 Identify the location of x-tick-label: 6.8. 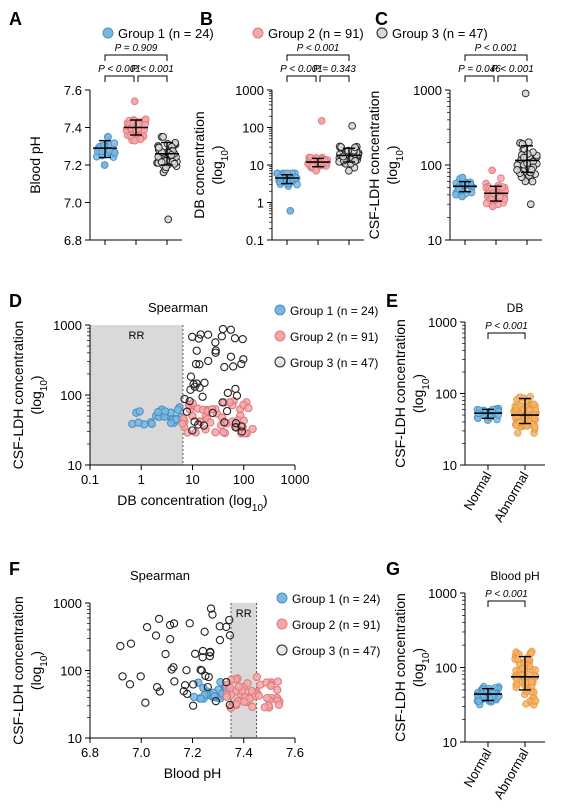
(90, 752).